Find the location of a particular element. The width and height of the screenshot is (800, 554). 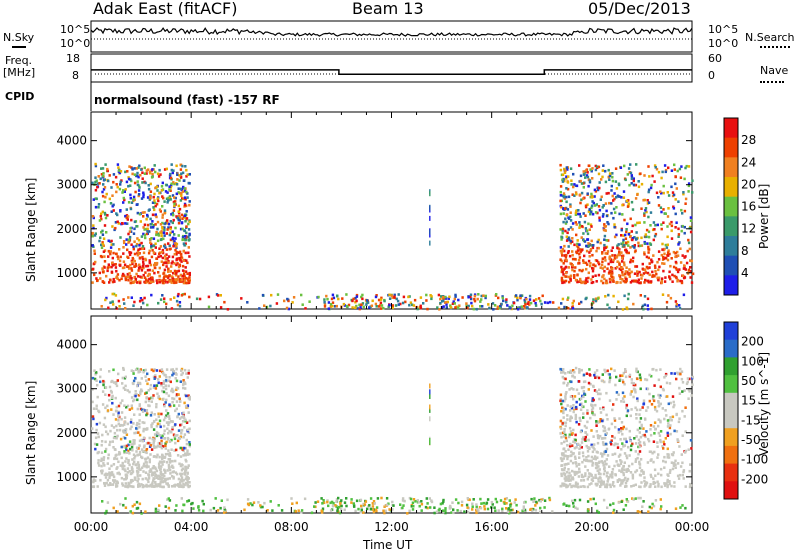

power-colorbar-tick: 28 is located at coordinates (748, 140).